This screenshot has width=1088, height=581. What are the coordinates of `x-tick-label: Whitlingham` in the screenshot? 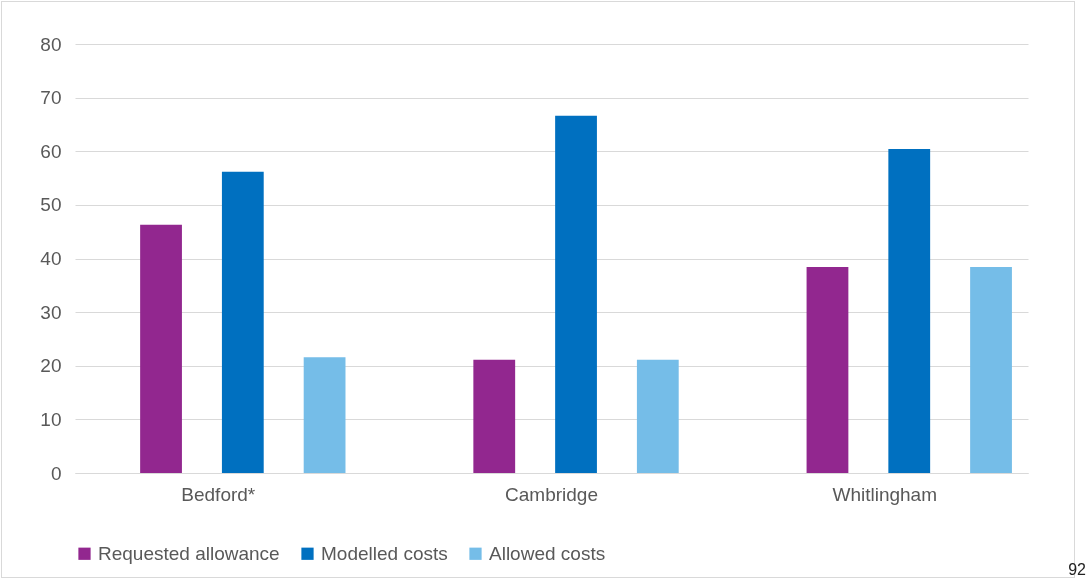 It's located at (884, 494).